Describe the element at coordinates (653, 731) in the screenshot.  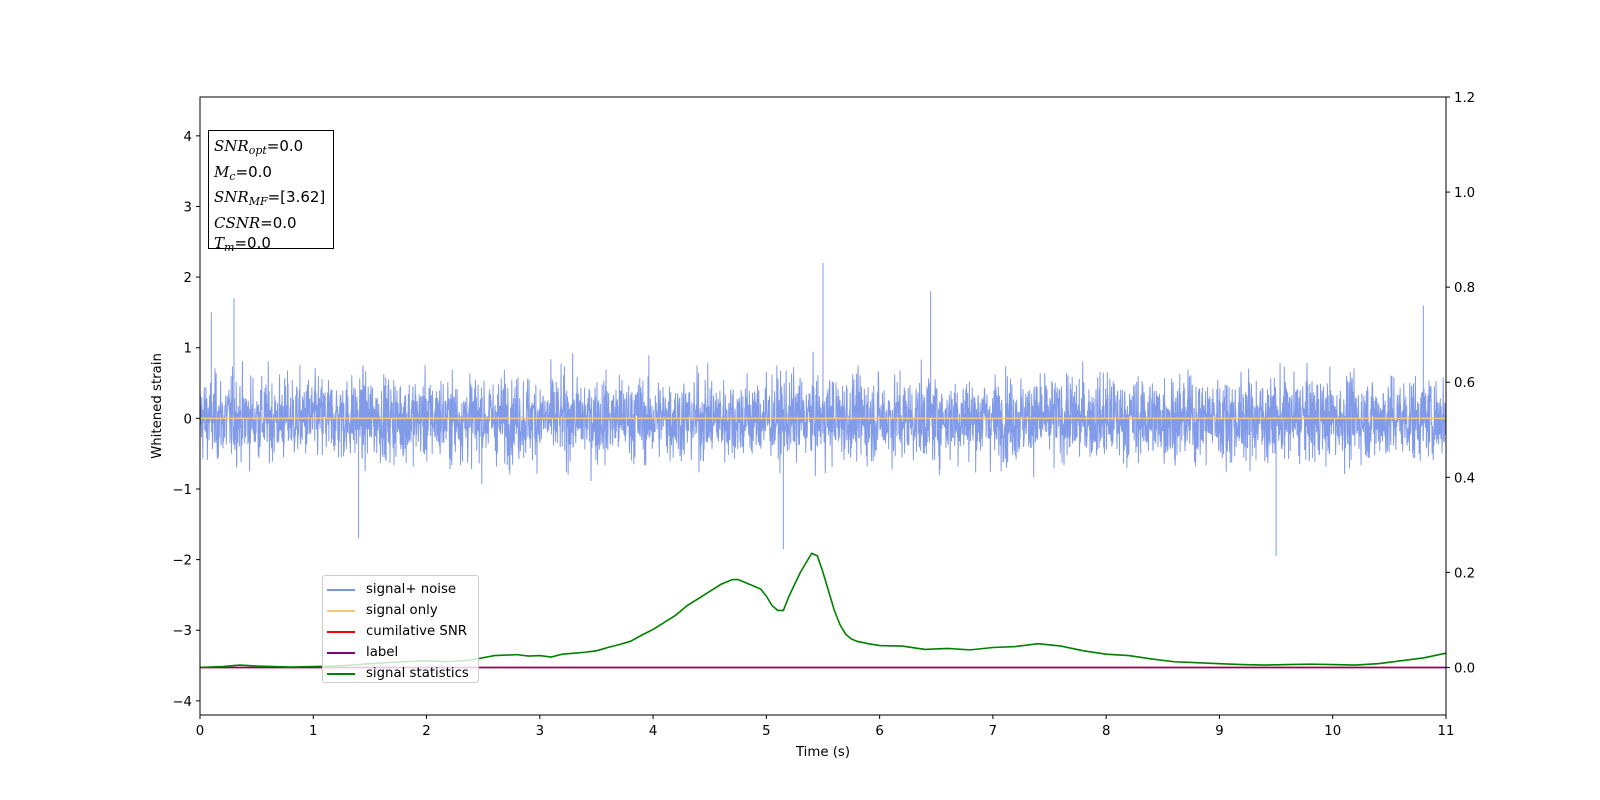
I see `x-tick-label: 4` at that location.